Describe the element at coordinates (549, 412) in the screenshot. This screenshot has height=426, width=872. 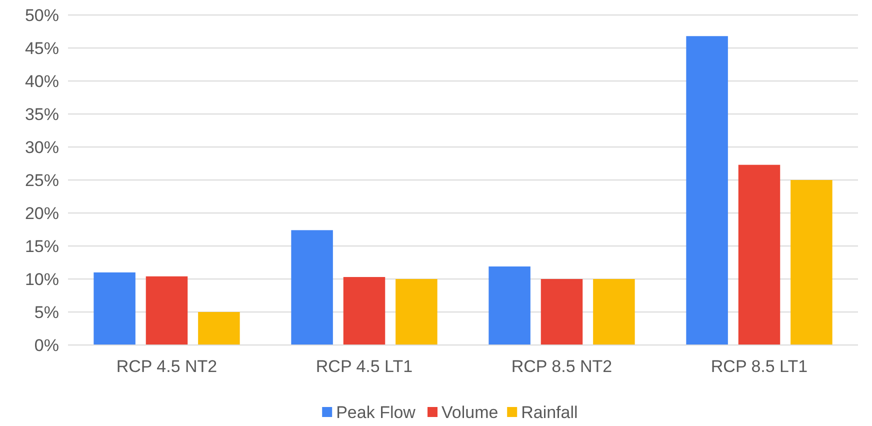
I see `legend-label: Rainfall` at that location.